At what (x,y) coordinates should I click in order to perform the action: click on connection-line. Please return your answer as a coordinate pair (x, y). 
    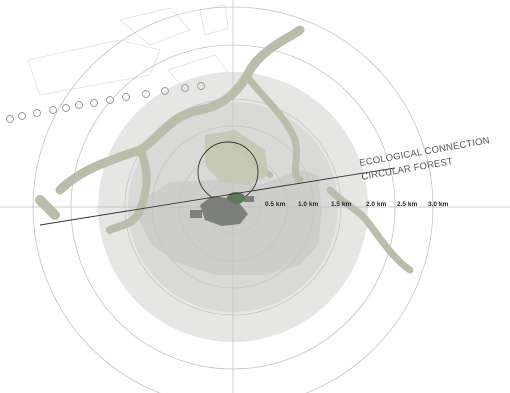
    Looking at the image, I should click on (217, 196).